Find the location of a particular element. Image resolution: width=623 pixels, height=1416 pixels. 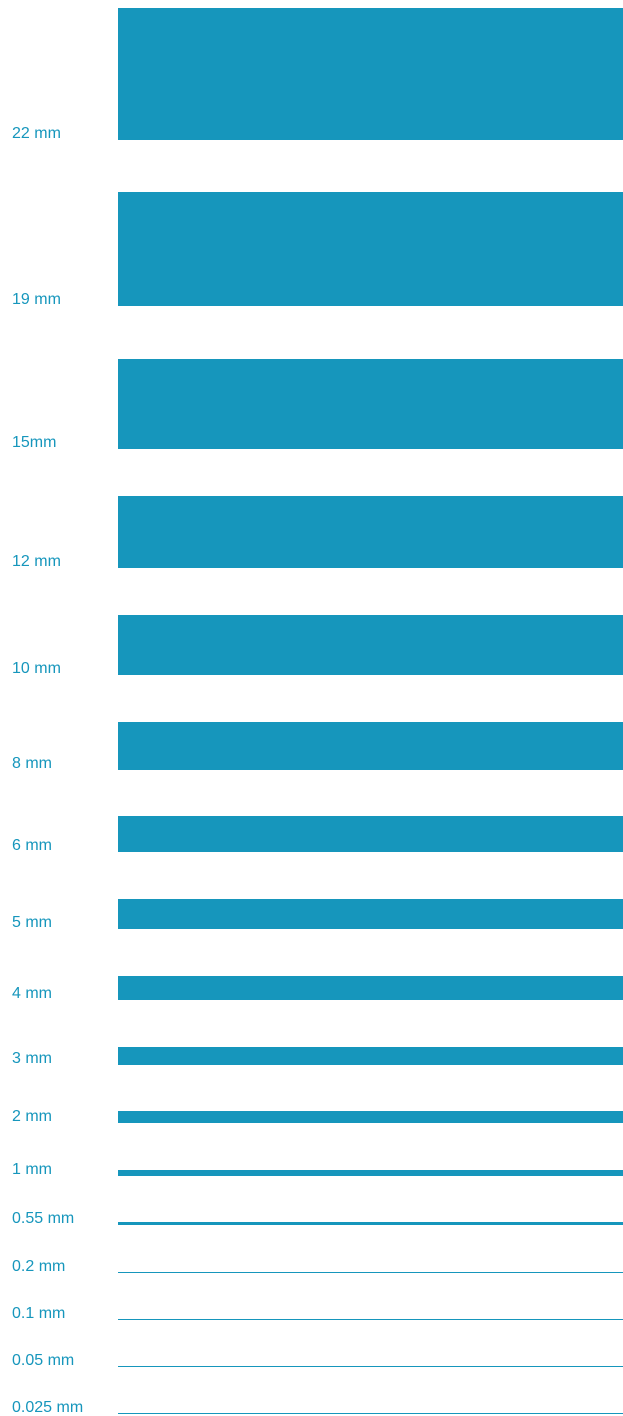

thickness-label: 0.025 mm is located at coordinates (48, 1407).